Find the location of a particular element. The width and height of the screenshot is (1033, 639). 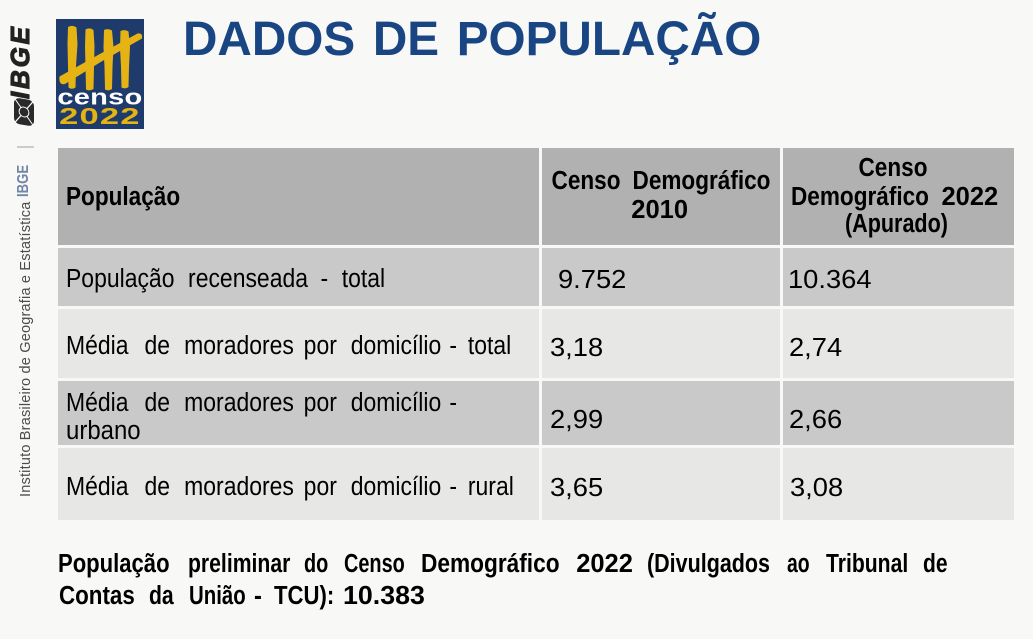

svg-text: 2022 is located at coordinates (100, 116).